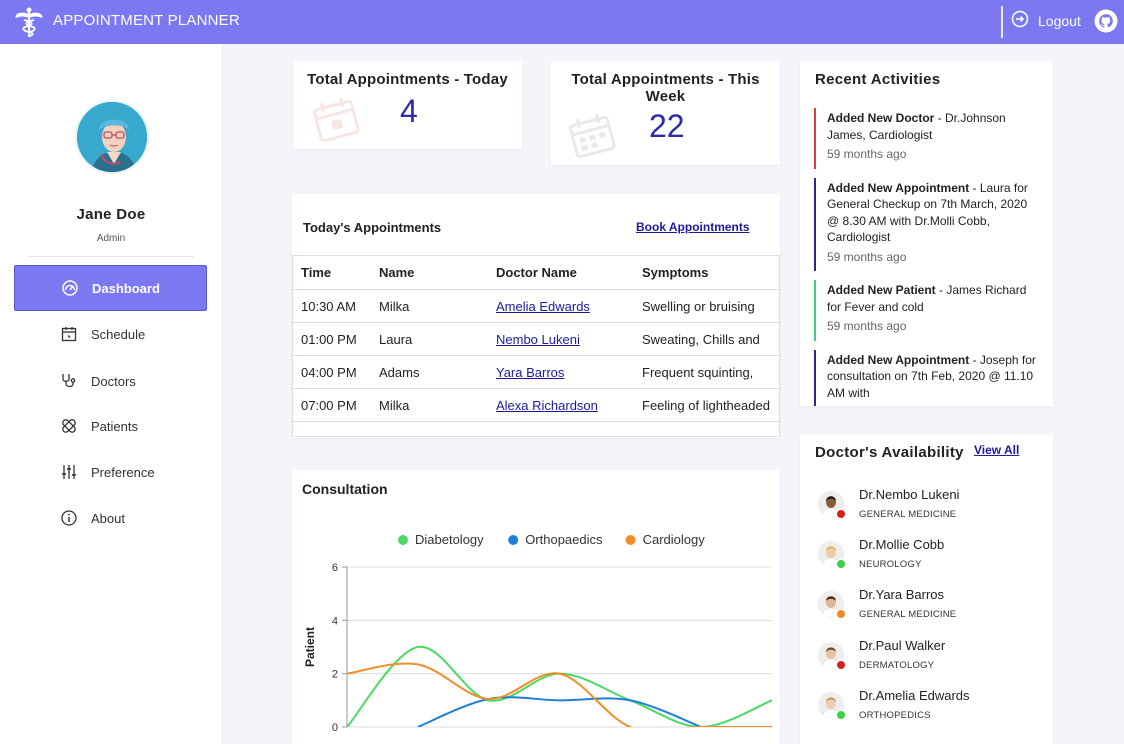 This screenshot has width=1124, height=744. I want to click on doctor-specialty: ORTHOPEDICS, so click(895, 715).